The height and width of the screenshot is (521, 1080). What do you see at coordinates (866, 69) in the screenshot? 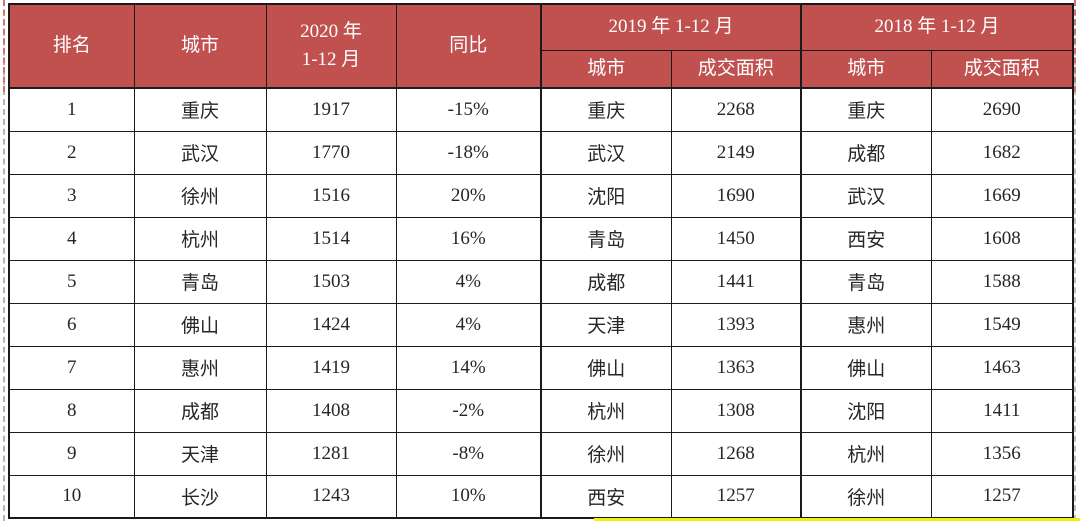
I see `header-2018-city: 城市` at bounding box center [866, 69].